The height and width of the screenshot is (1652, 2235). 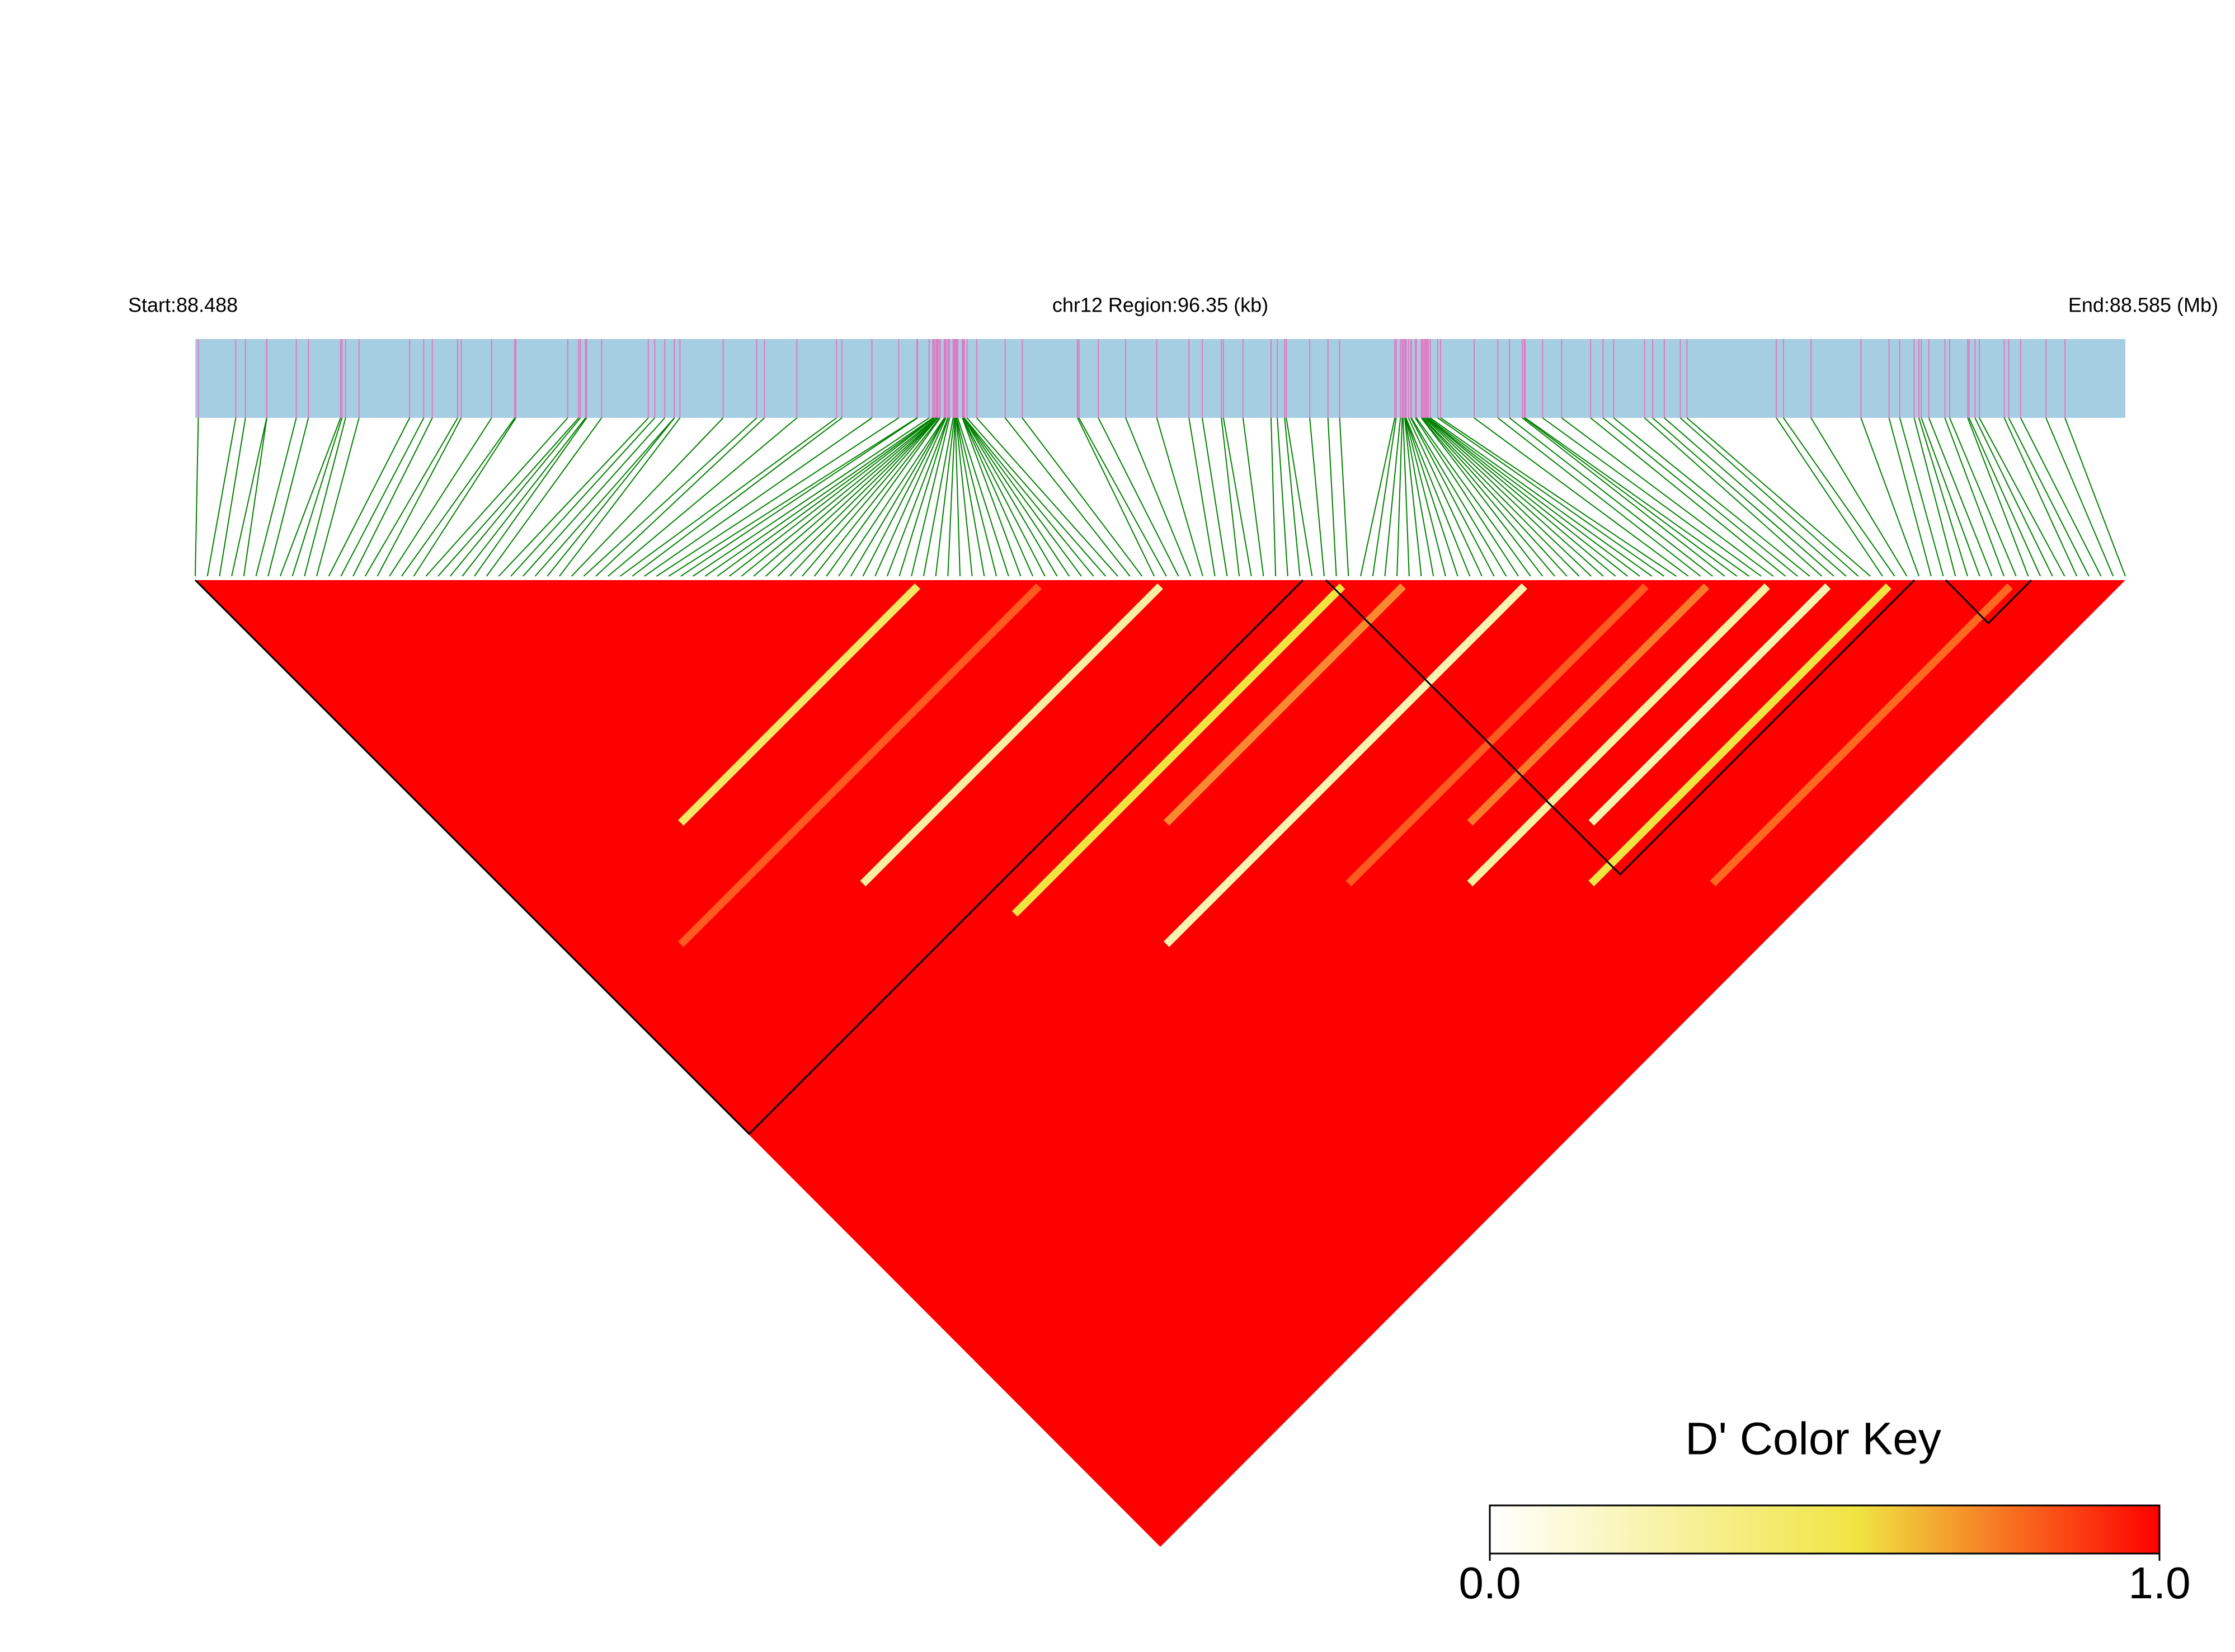 What do you see at coordinates (1813, 1439) in the screenshot?
I see `color-key-title: D' Color Key` at bounding box center [1813, 1439].